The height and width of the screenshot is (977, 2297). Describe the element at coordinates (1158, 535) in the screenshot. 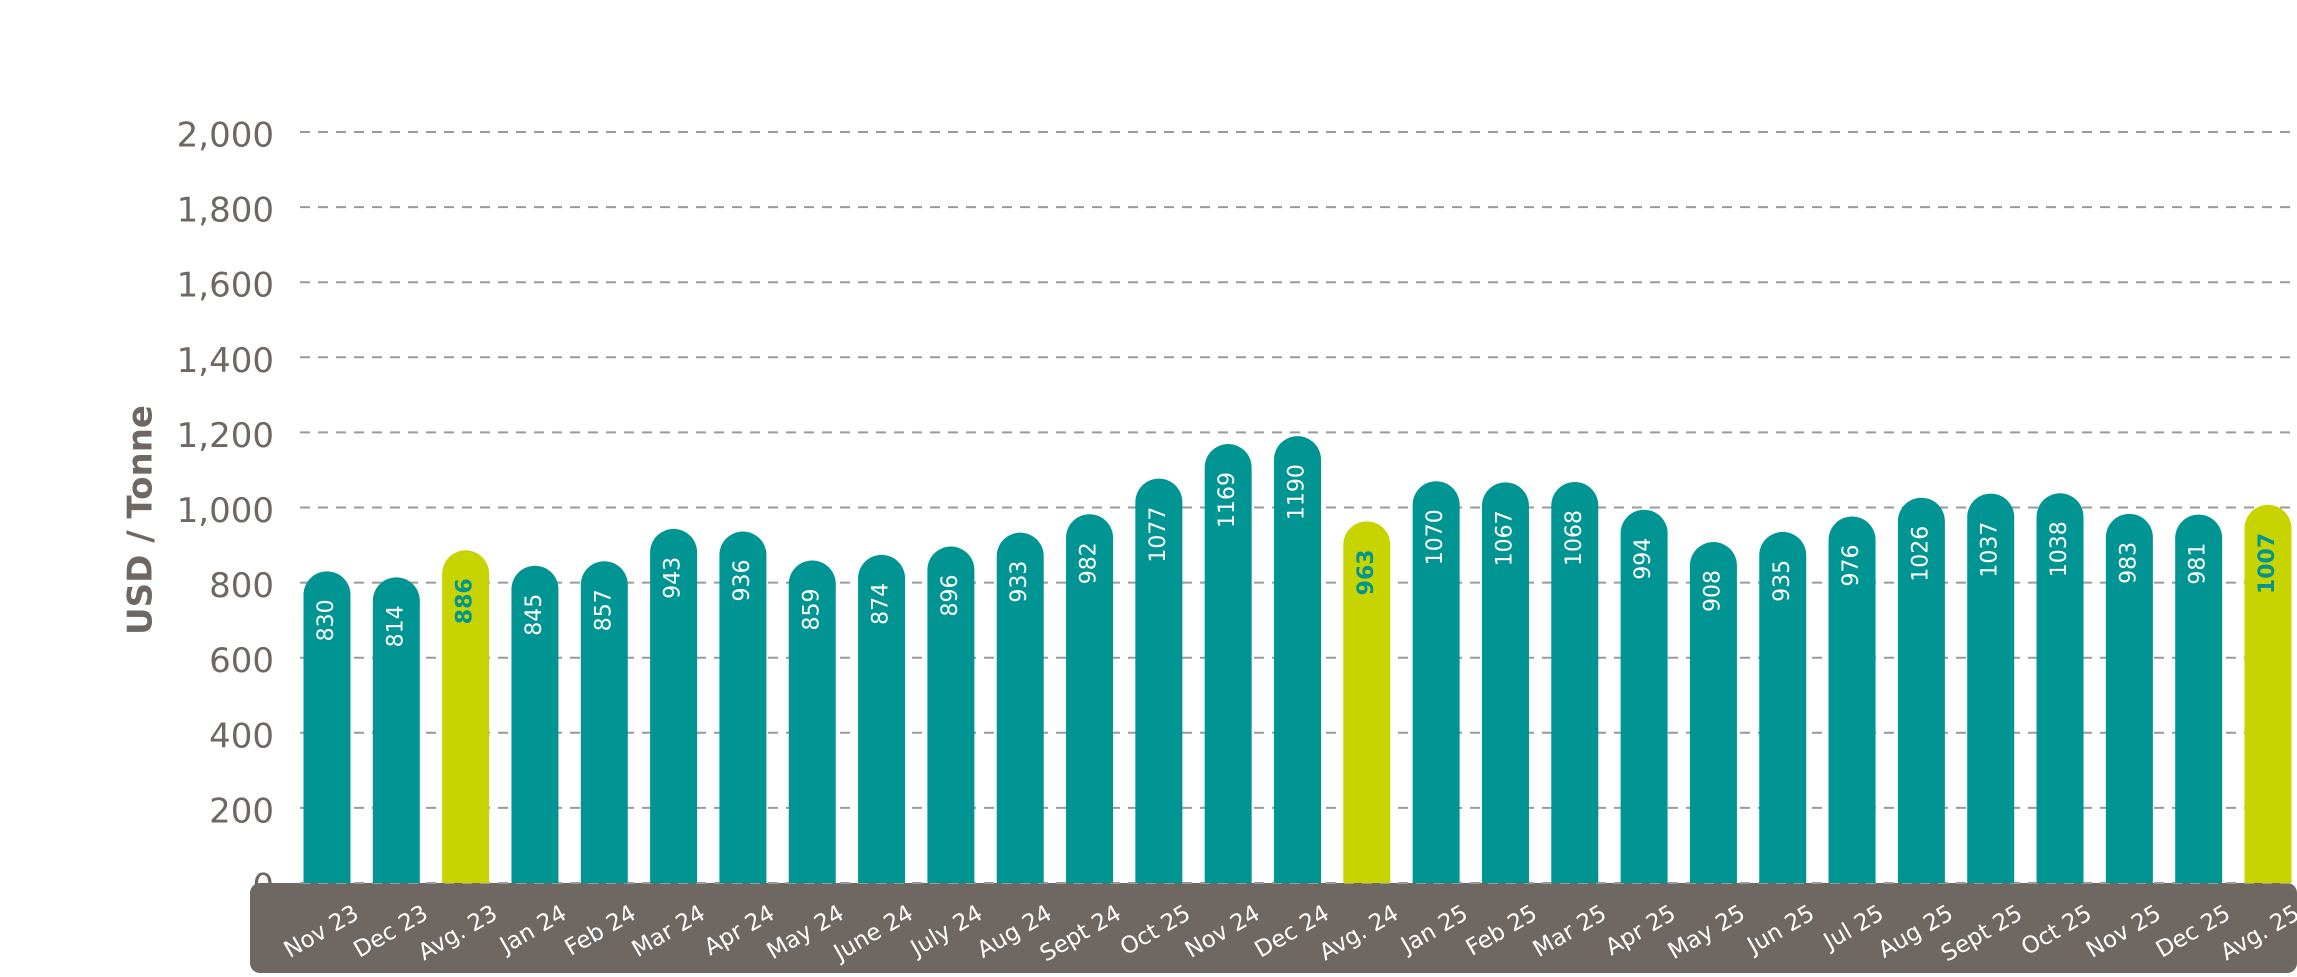

I see `value-label: 1077` at that location.